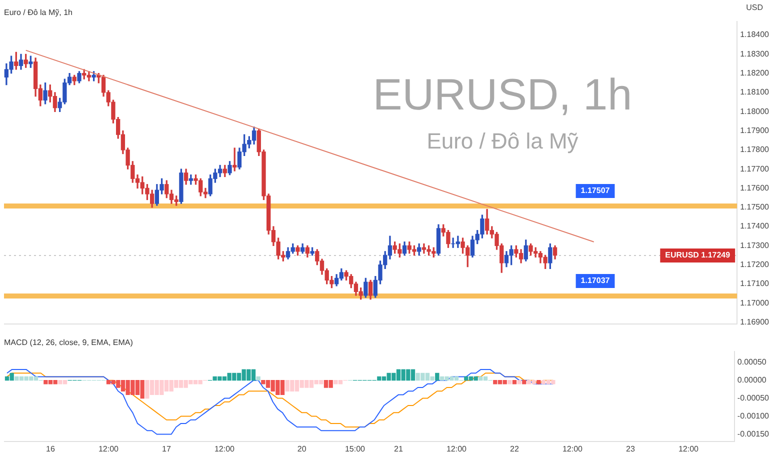 The width and height of the screenshot is (778, 458). Describe the element at coordinates (595, 281) in the screenshot. I see `ref-line-label: 1.17037` at that location.